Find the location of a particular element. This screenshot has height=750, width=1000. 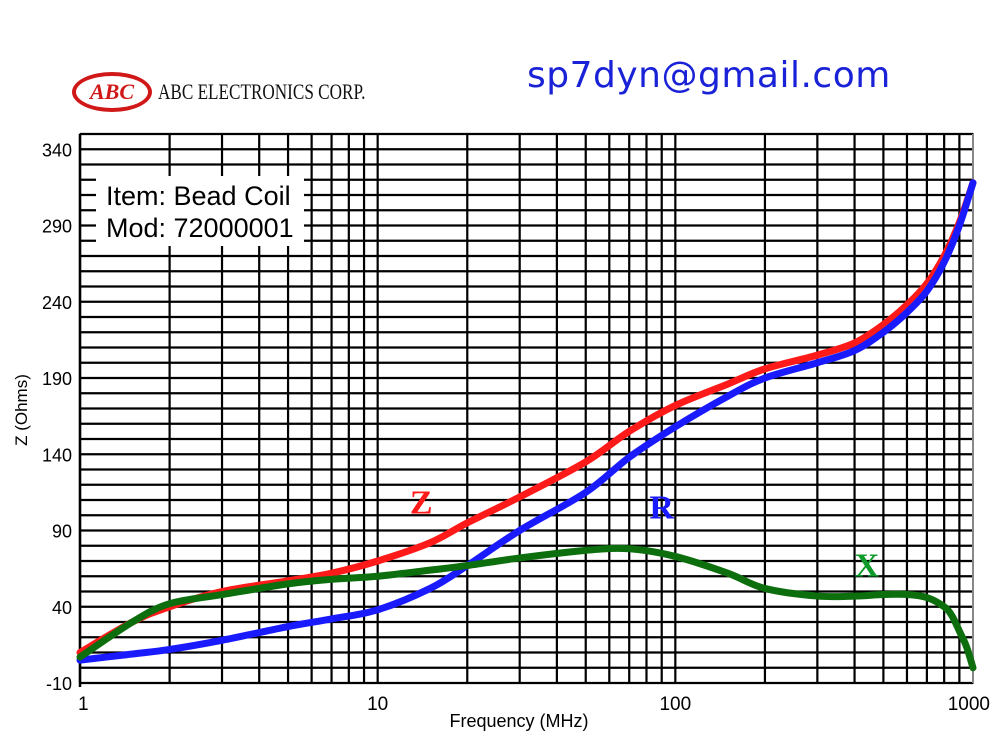

company-name: ABC ELECTRONICS CORP. is located at coordinates (262, 91).